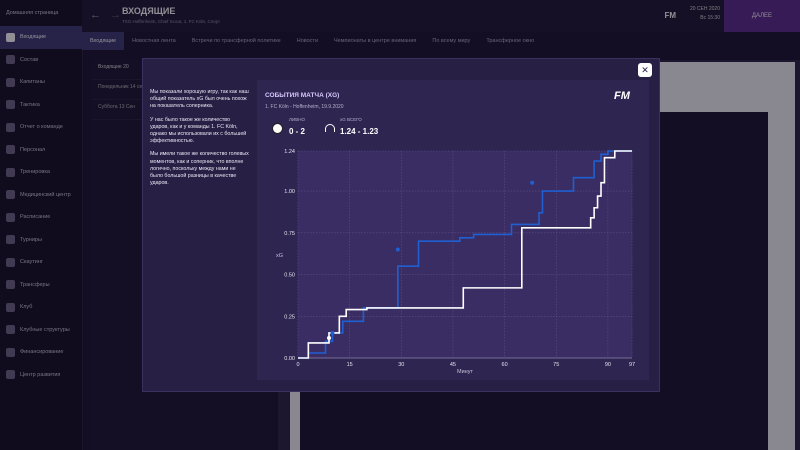 The width and height of the screenshot is (800, 450). Describe the element at coordinates (622, 96) in the screenshot. I see `fm-logo: FM` at that location.